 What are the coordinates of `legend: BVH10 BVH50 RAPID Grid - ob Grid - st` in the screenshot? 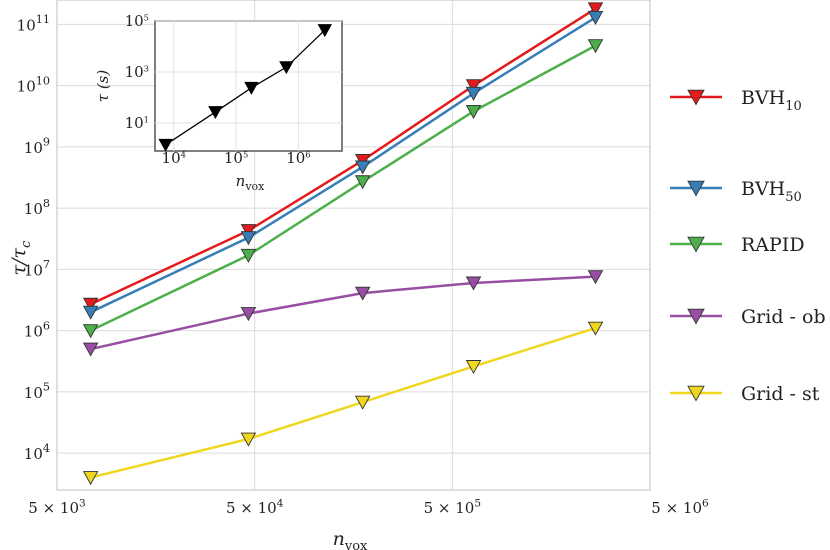 It's located at (748, 246).